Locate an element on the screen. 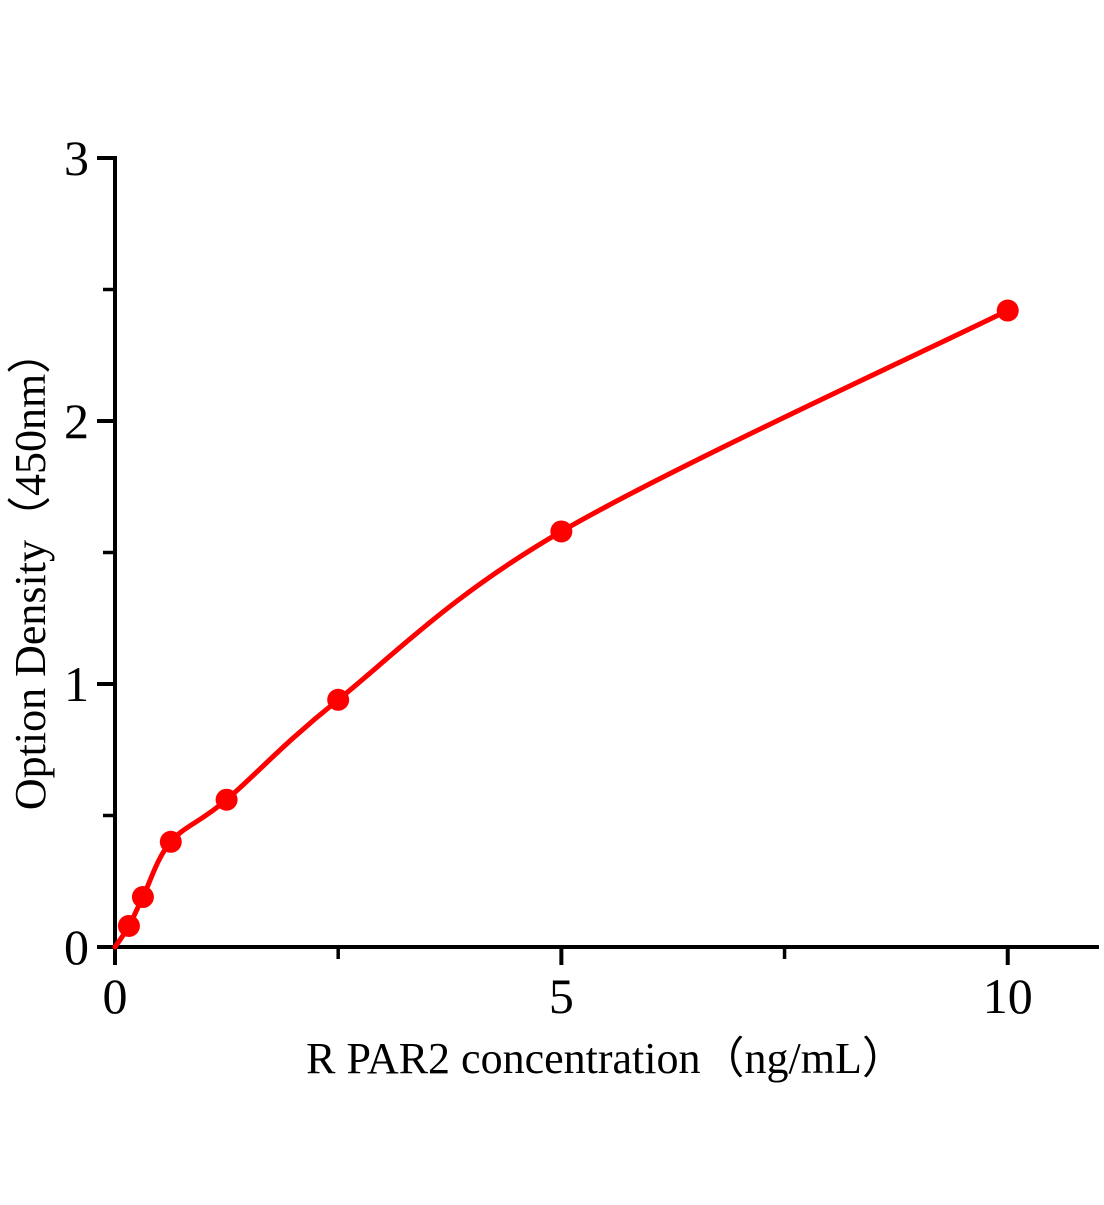  y-tick-label: 0 is located at coordinates (76, 947).